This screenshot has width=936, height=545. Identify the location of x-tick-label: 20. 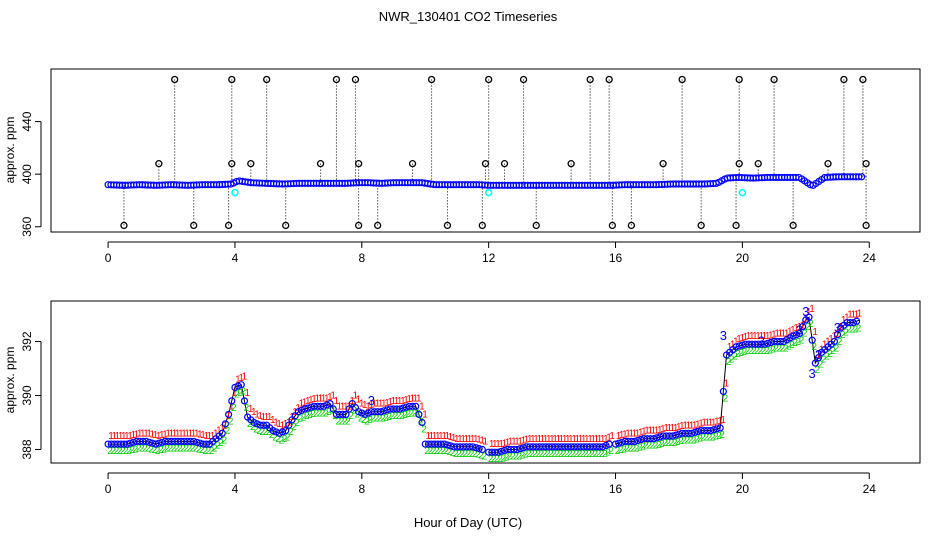
(743, 258).